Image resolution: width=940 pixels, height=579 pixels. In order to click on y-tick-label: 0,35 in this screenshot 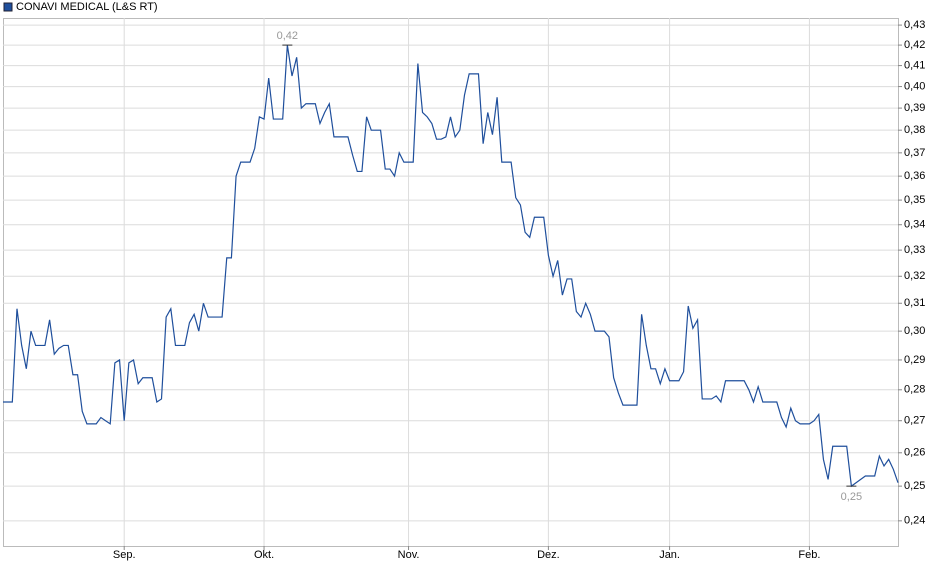, I will do `click(914, 200)`.